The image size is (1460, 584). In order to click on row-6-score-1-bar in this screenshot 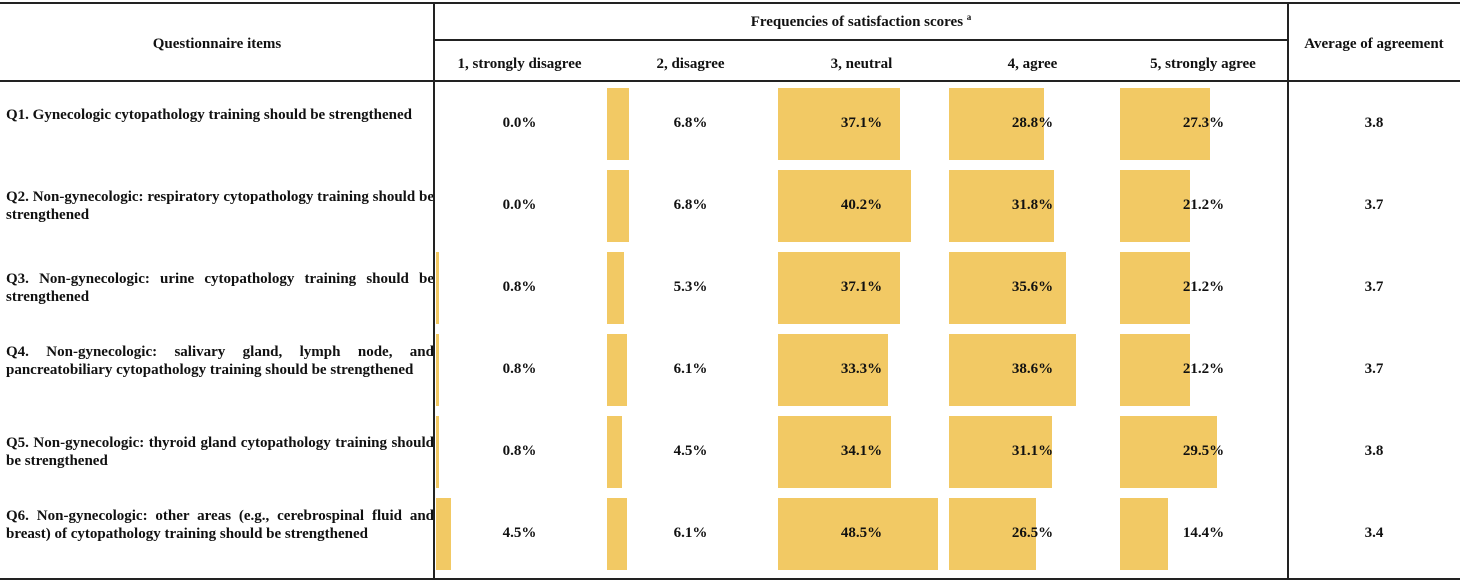, I will do `click(443, 534)`.